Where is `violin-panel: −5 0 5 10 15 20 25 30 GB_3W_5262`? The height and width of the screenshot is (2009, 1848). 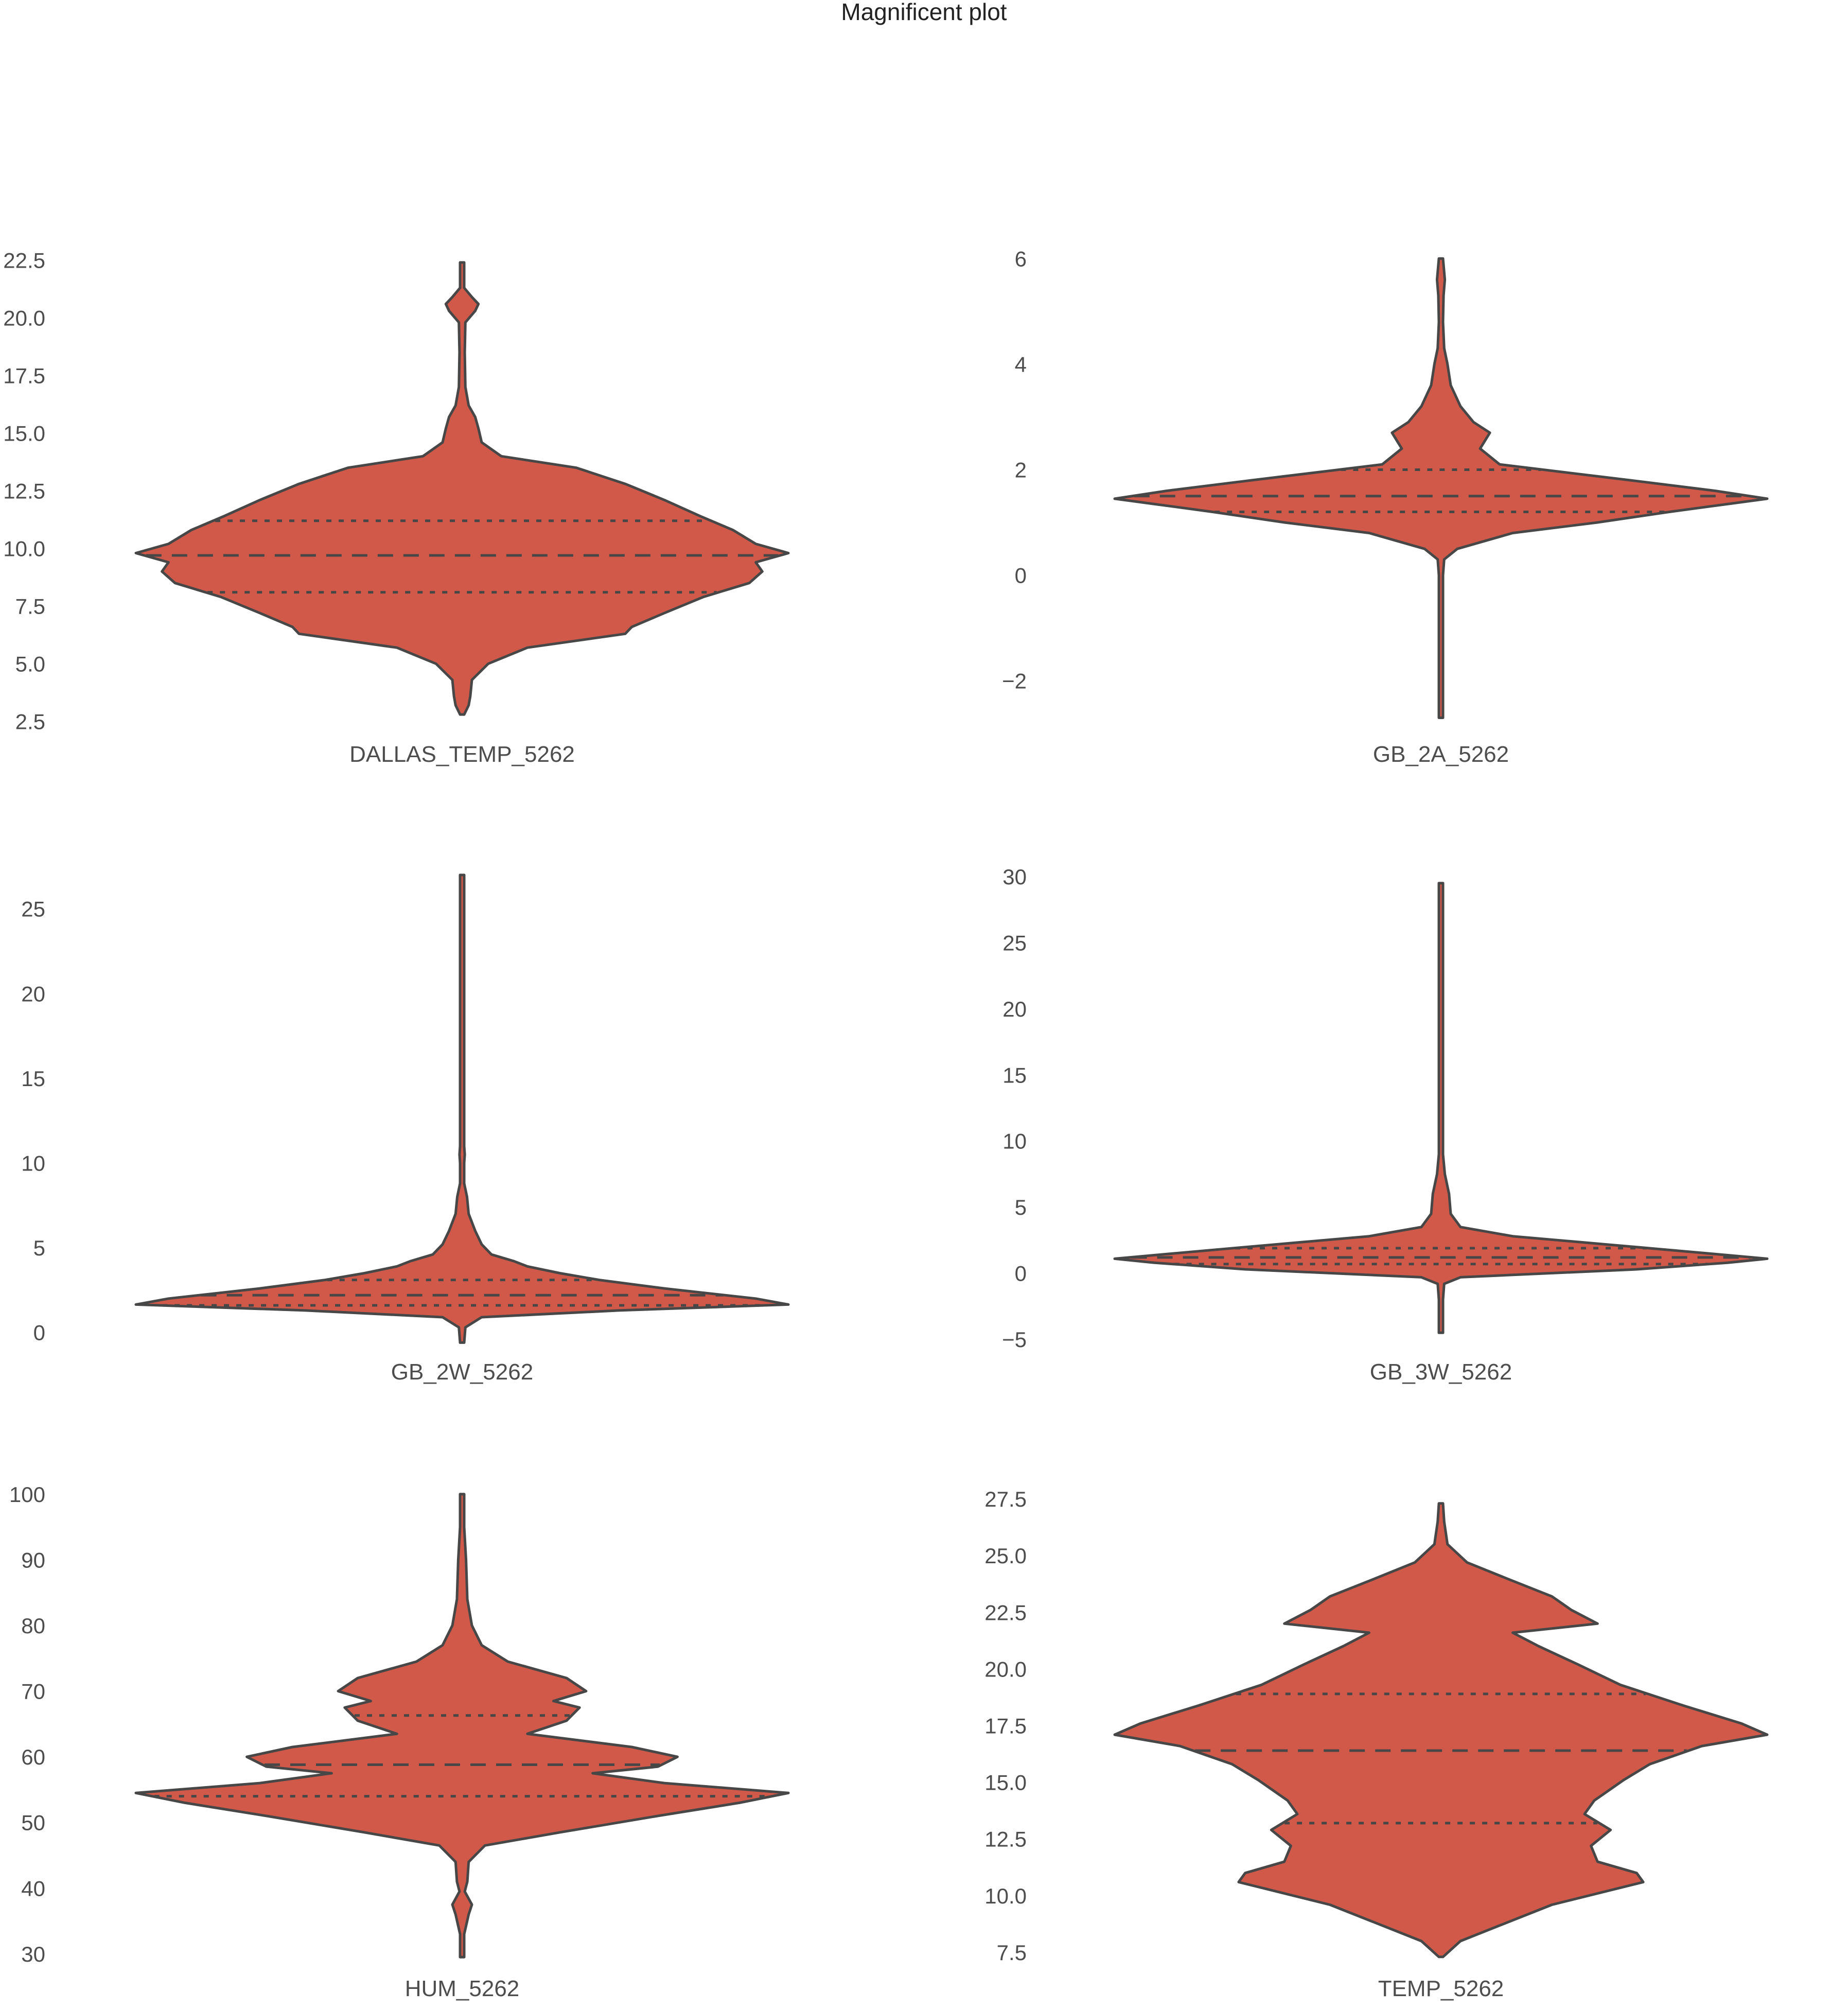 violin-panel: −5 0 5 10 15 20 25 30 GB_3W_5262 is located at coordinates (1385, 1125).